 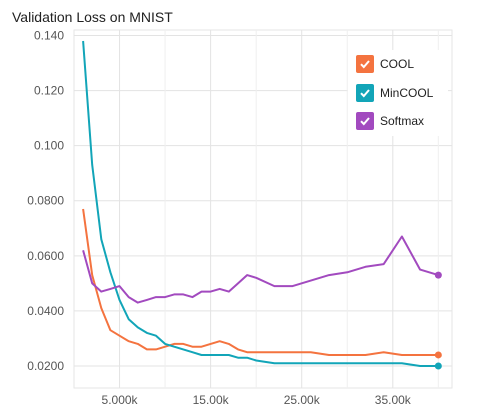 I want to click on y-tick-label: 0.0800, so click(x=45, y=201).